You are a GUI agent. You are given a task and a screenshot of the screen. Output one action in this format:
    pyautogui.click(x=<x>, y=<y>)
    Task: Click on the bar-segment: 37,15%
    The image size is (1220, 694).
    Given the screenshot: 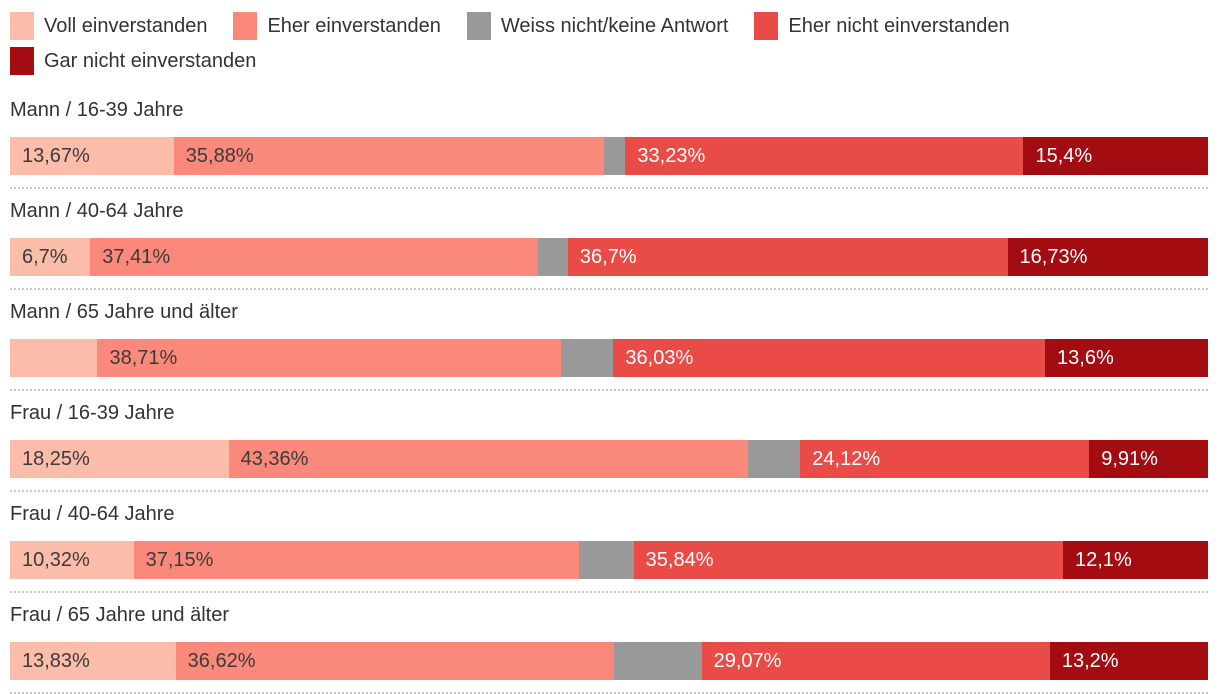 What is the action you would take?
    pyautogui.click(x=356, y=560)
    